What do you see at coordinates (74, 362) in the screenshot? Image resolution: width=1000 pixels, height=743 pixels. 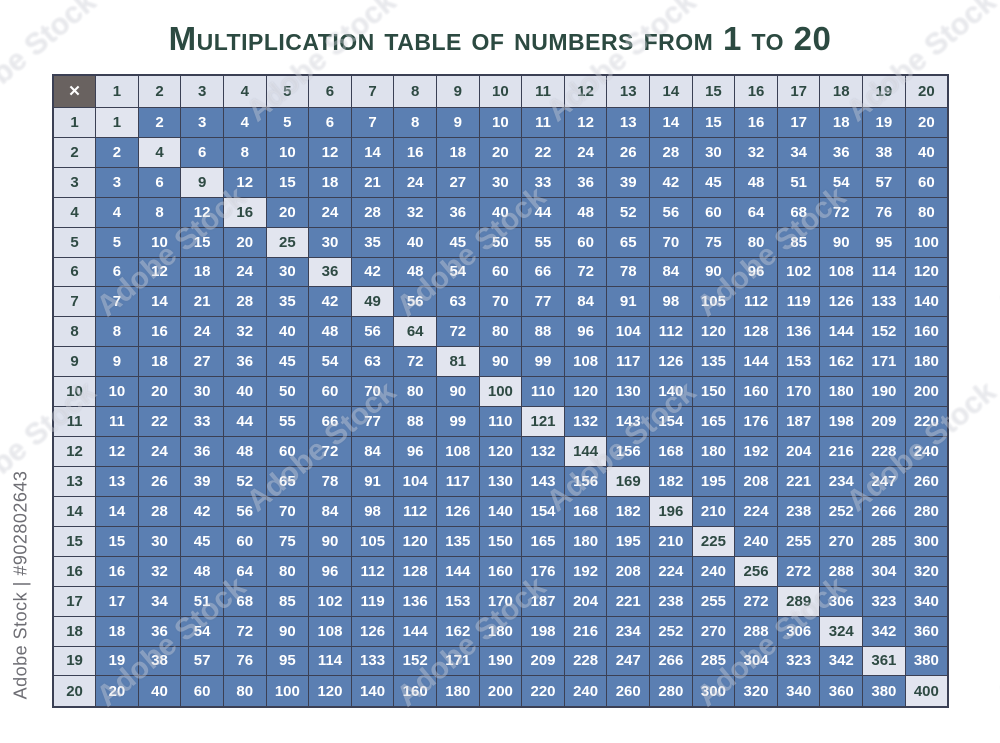 I see `row-header-9: 9` at bounding box center [74, 362].